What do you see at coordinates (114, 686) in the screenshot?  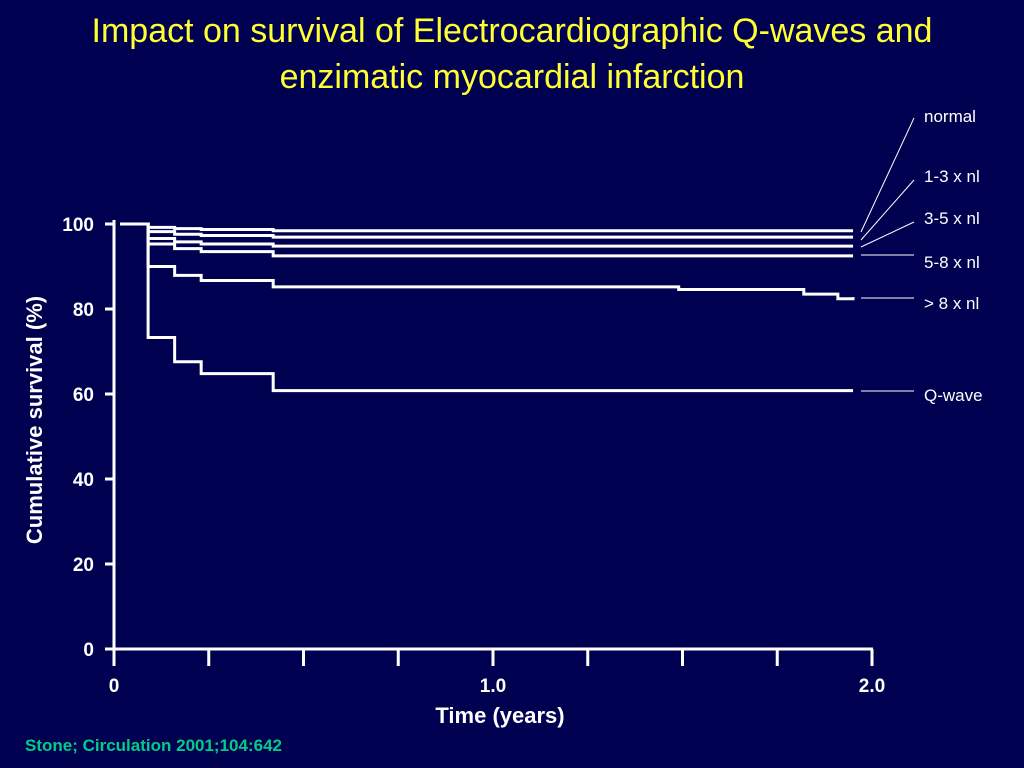 I see `x-tick-label: 0` at bounding box center [114, 686].